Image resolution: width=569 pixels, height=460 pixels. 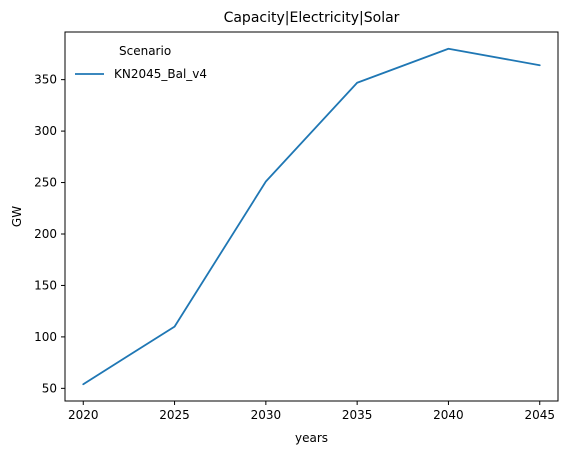 What do you see at coordinates (311, 411) in the screenshot?
I see `x-axis-ticks: 2020 2025 2030 2035 2040 2045` at bounding box center [311, 411].